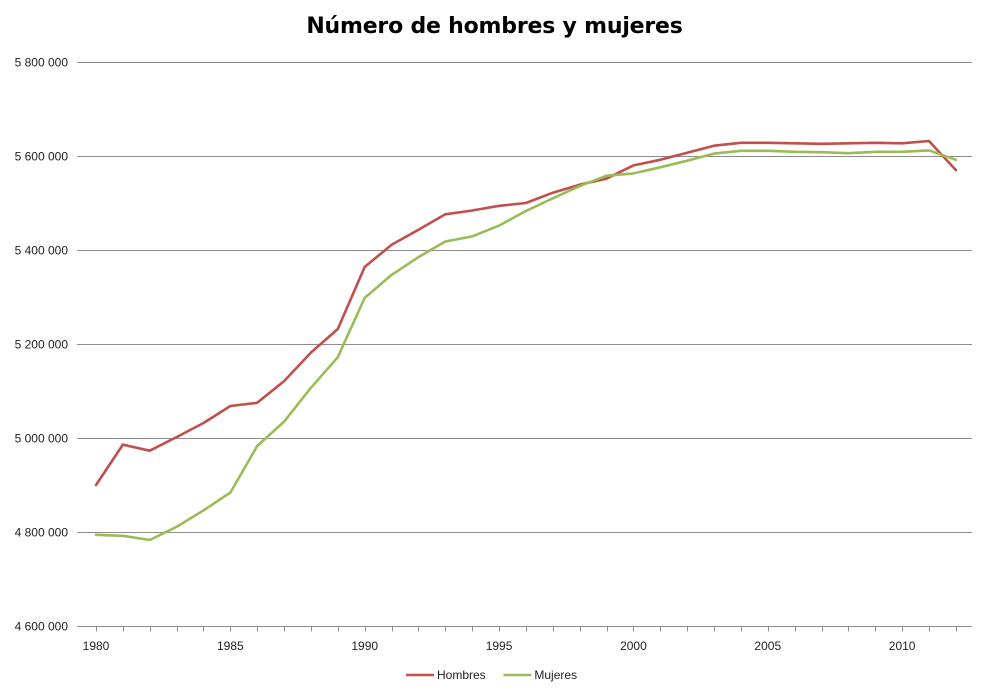 The height and width of the screenshot is (698, 989). I want to click on x-tick-label: 1985, so click(230, 646).